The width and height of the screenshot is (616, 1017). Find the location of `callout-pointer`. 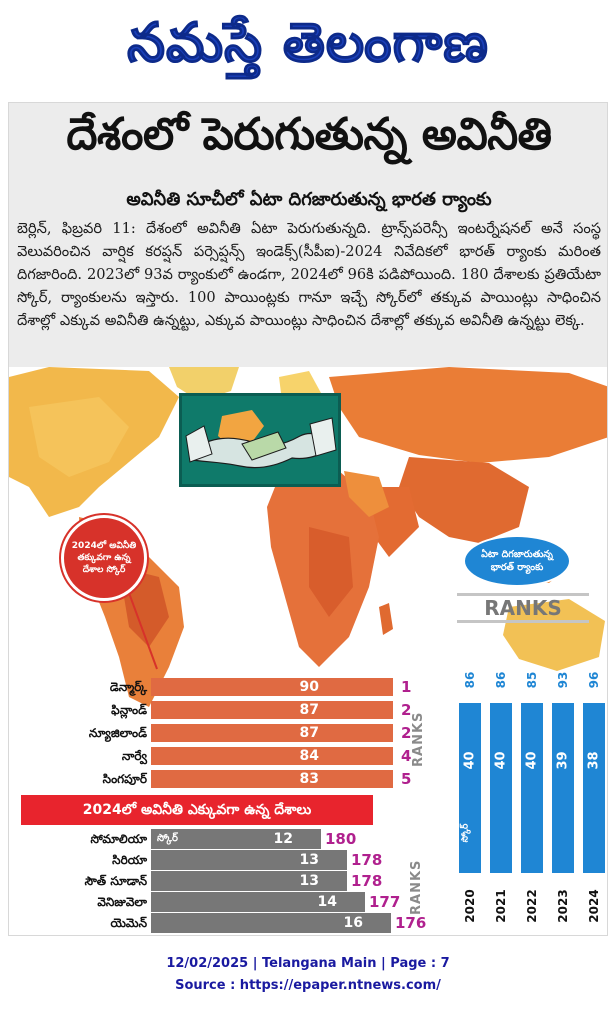

callout-pointer is located at coordinates (143, 631).